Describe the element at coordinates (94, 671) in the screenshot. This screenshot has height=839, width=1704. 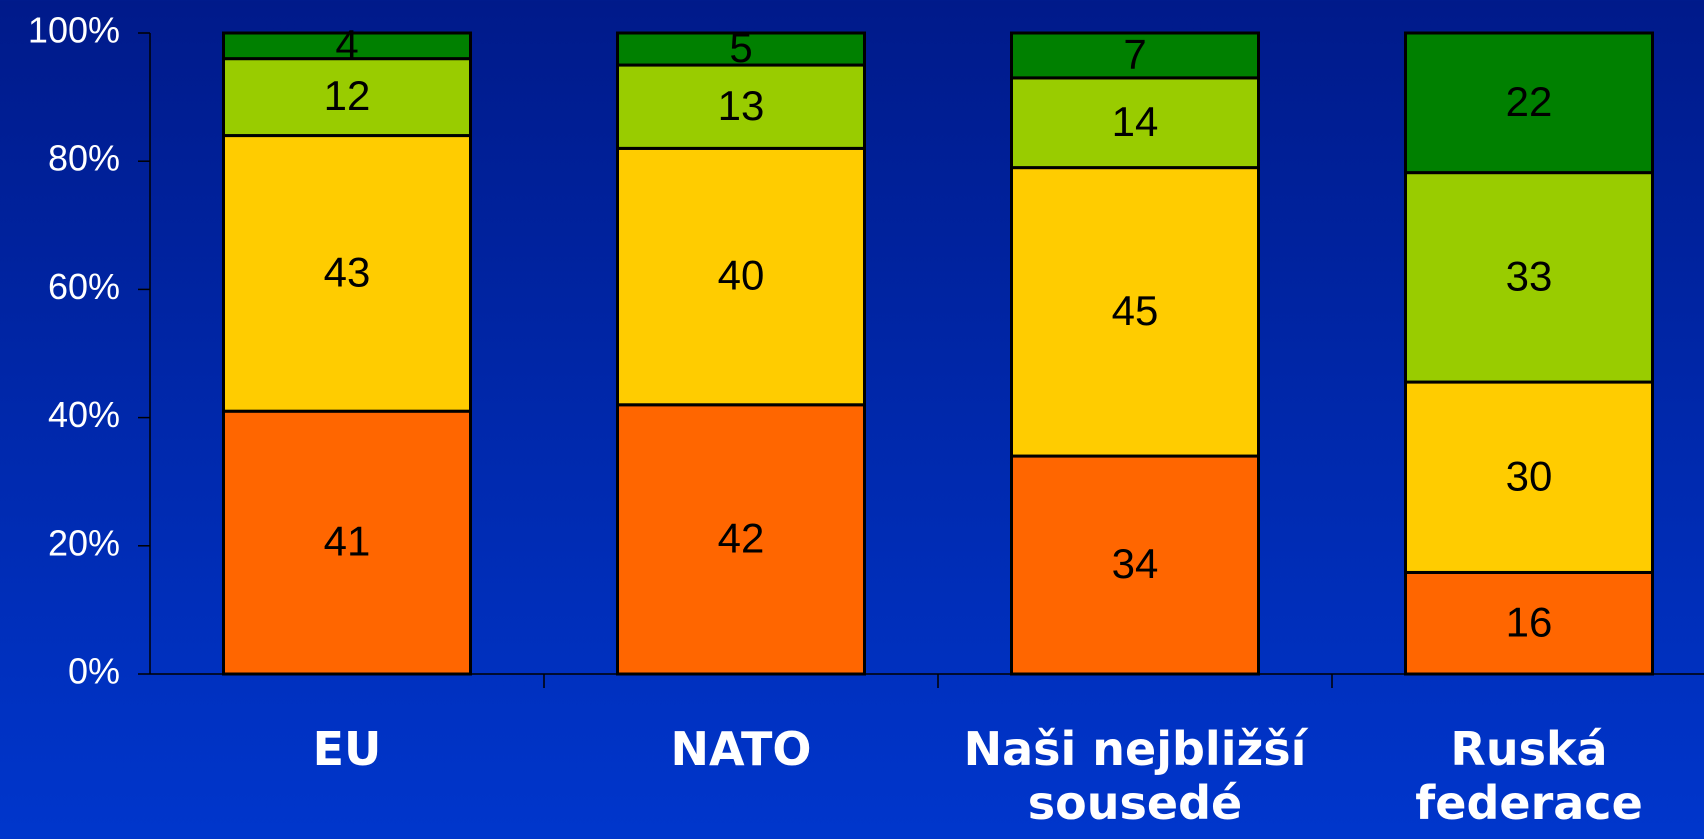
I see `y-tick-label: 0%` at that location.